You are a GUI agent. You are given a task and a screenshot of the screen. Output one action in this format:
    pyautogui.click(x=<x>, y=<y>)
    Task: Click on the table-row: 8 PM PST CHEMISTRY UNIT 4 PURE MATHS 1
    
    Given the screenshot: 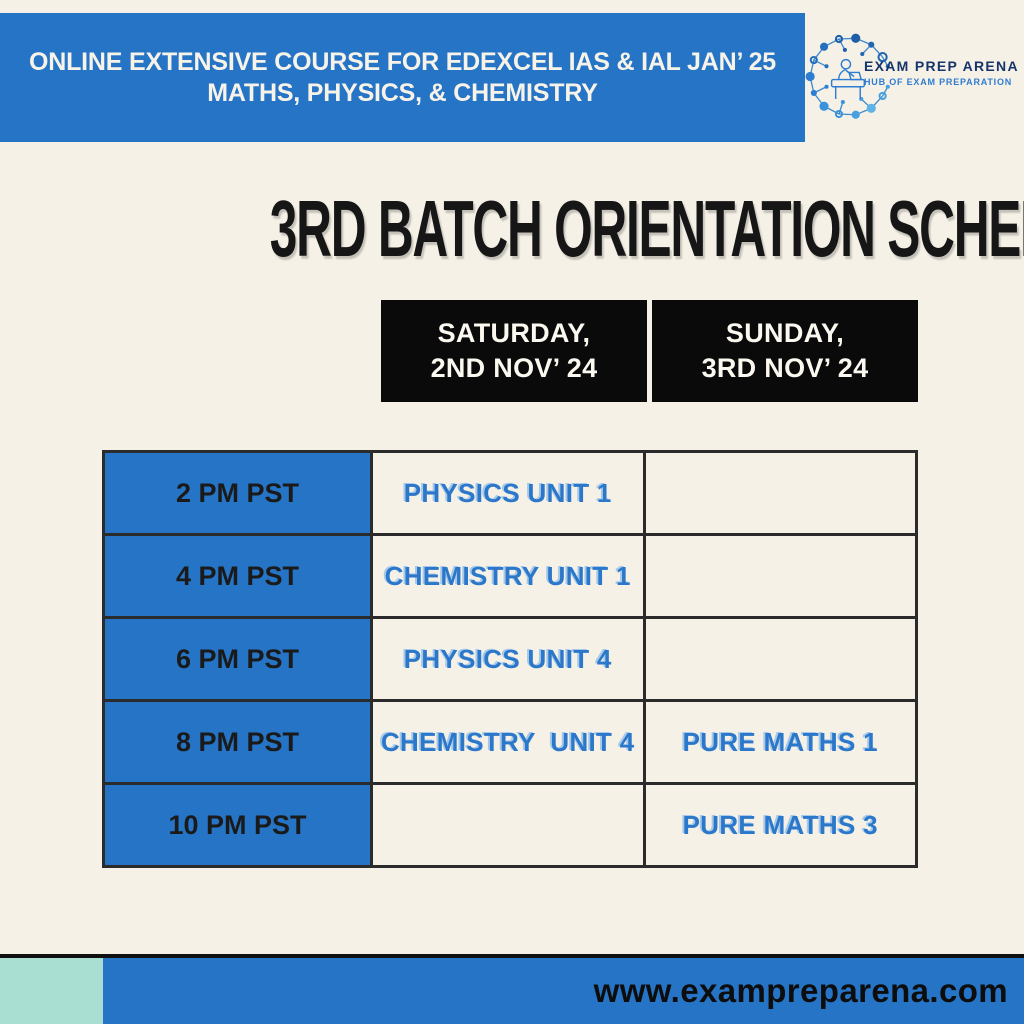 What is the action you would take?
    pyautogui.click(x=510, y=743)
    